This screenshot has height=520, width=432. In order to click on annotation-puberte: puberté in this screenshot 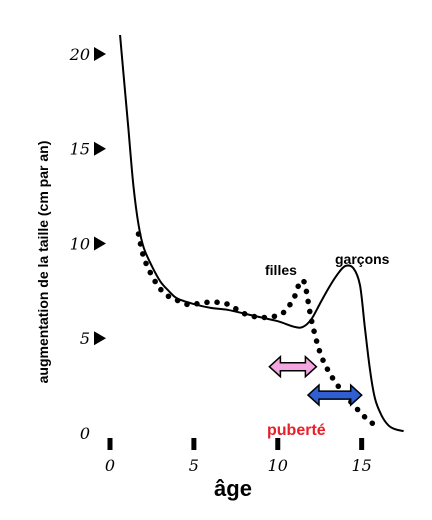, I will do `click(296, 430)`.